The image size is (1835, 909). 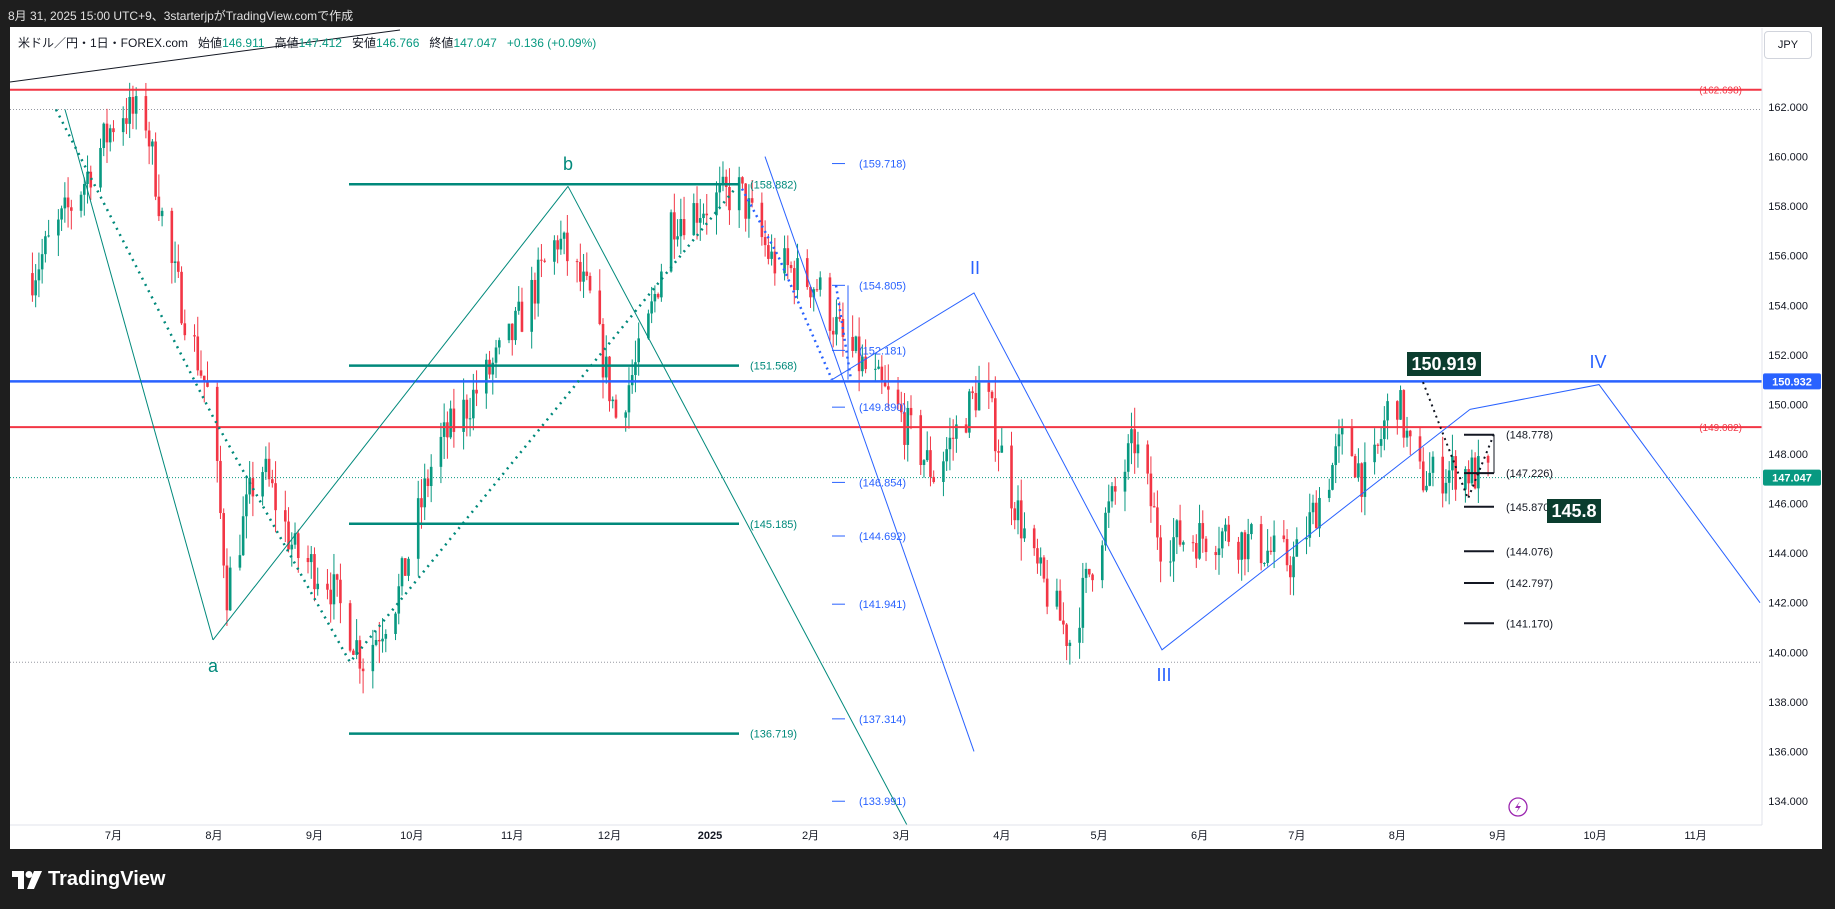 What do you see at coordinates (1529, 436) in the screenshot?
I see `fib-tick-label: (148.778)` at bounding box center [1529, 436].